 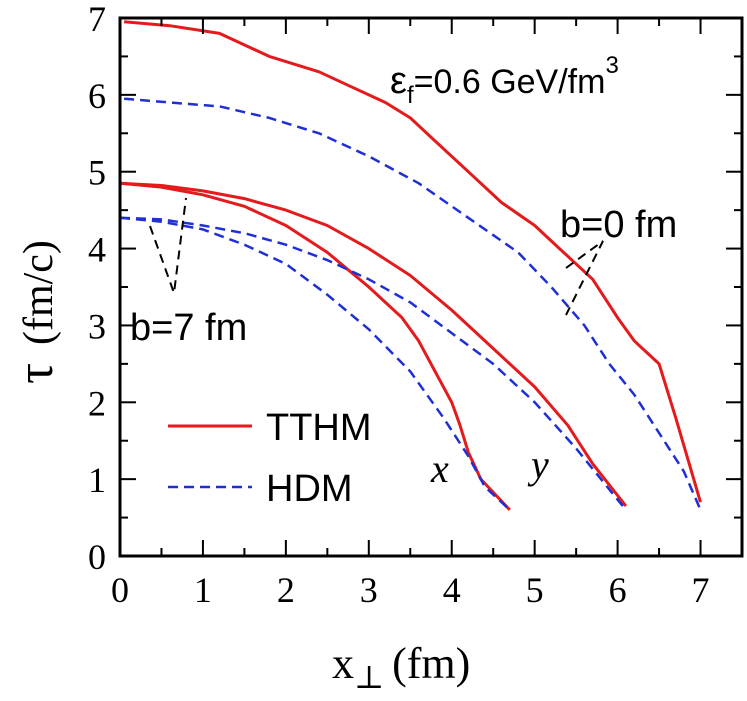 I want to click on y-tick-label: 7, so click(x=97, y=19).